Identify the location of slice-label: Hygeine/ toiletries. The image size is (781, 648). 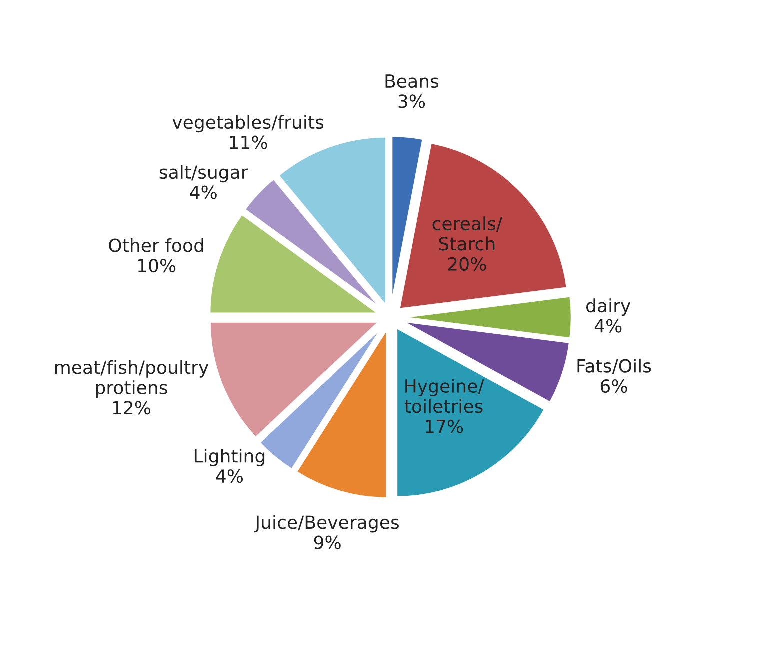
(444, 396).